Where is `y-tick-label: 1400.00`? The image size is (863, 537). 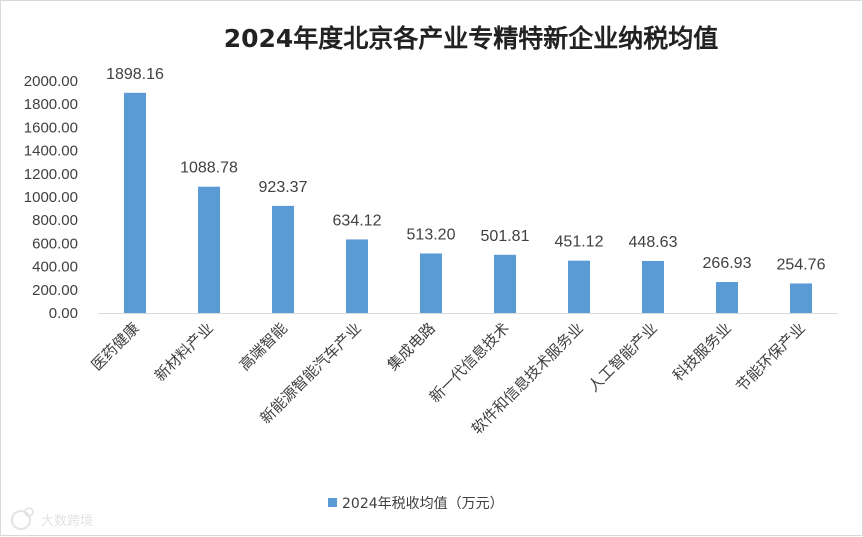 y-tick-label: 1400.00 is located at coordinates (51, 151).